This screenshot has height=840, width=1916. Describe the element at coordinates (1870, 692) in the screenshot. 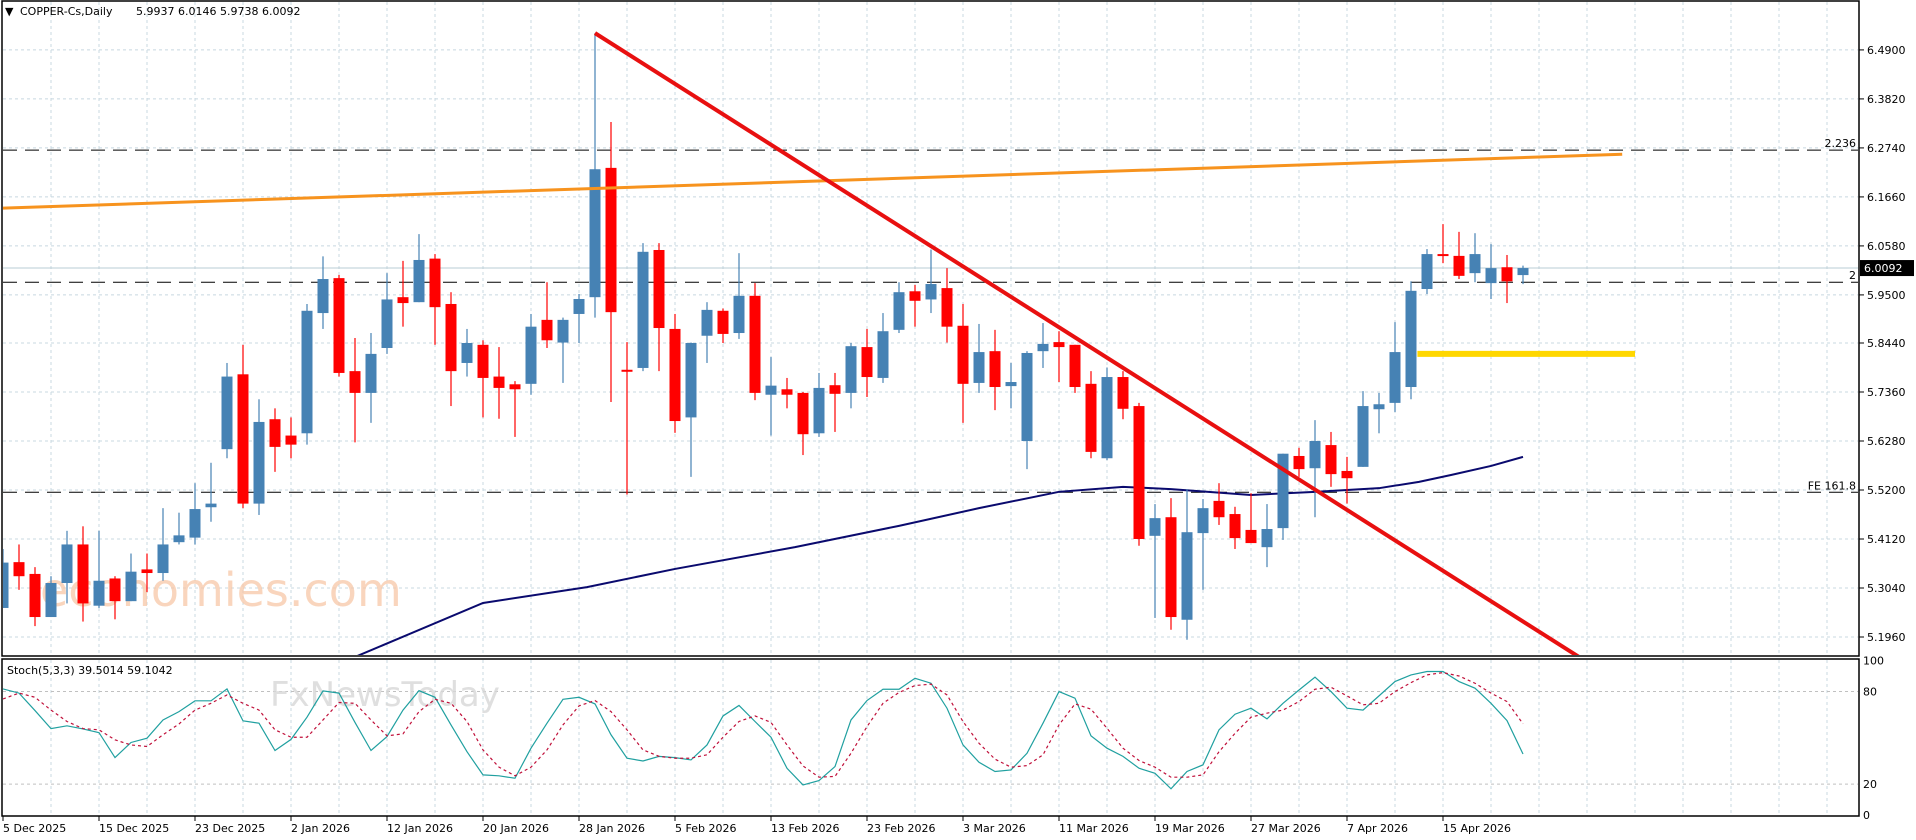

I see `stoch-tick-label: 80` at that location.